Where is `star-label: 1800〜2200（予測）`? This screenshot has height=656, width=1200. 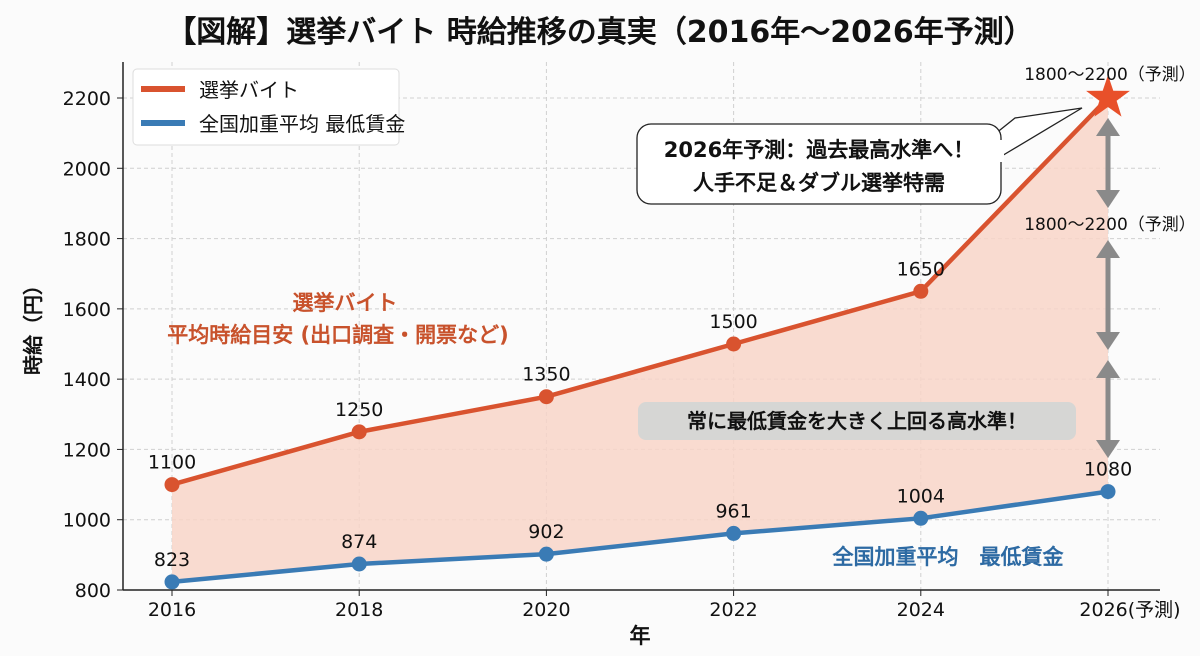
star-label: 1800〜2200（予測） is located at coordinates (1110, 75).